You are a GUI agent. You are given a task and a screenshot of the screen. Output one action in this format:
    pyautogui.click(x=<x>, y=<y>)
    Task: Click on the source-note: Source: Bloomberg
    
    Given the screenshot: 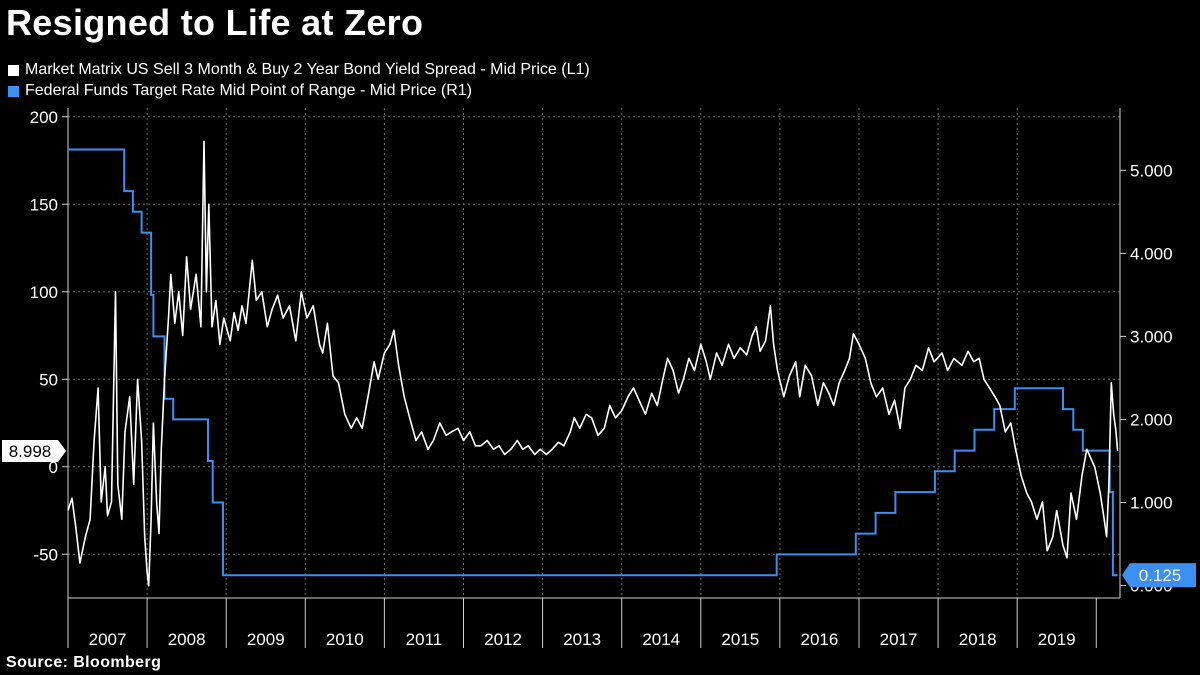 What is the action you would take?
    pyautogui.click(x=84, y=662)
    